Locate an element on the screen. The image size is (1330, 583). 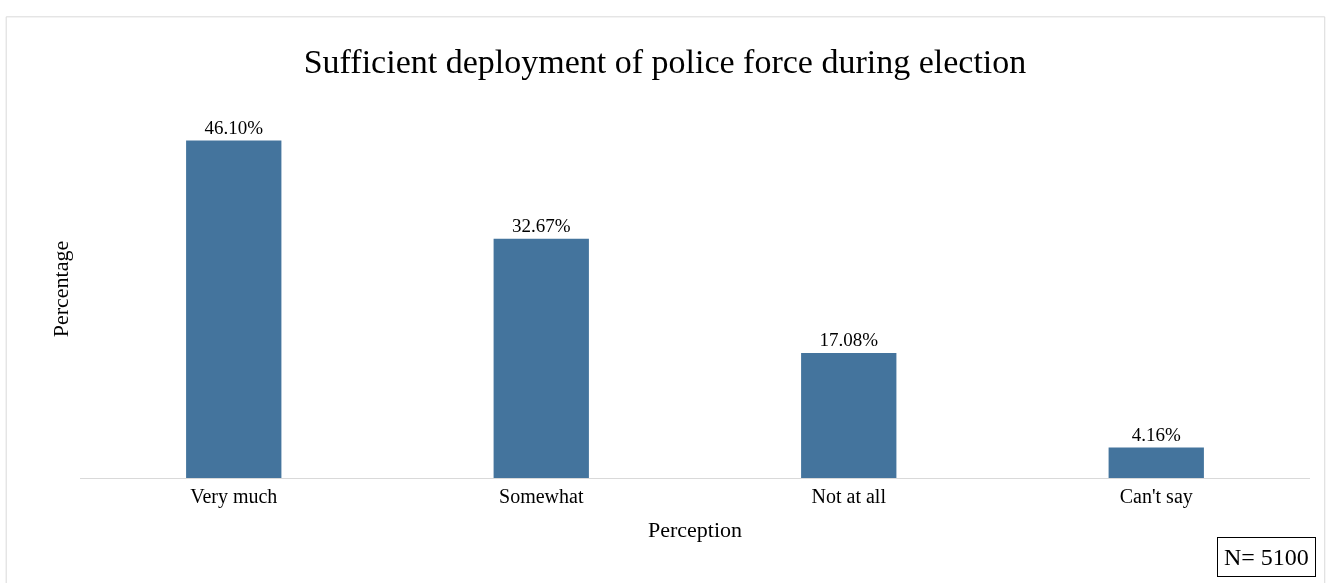
x-tick-label: Not at all is located at coordinates (849, 496).